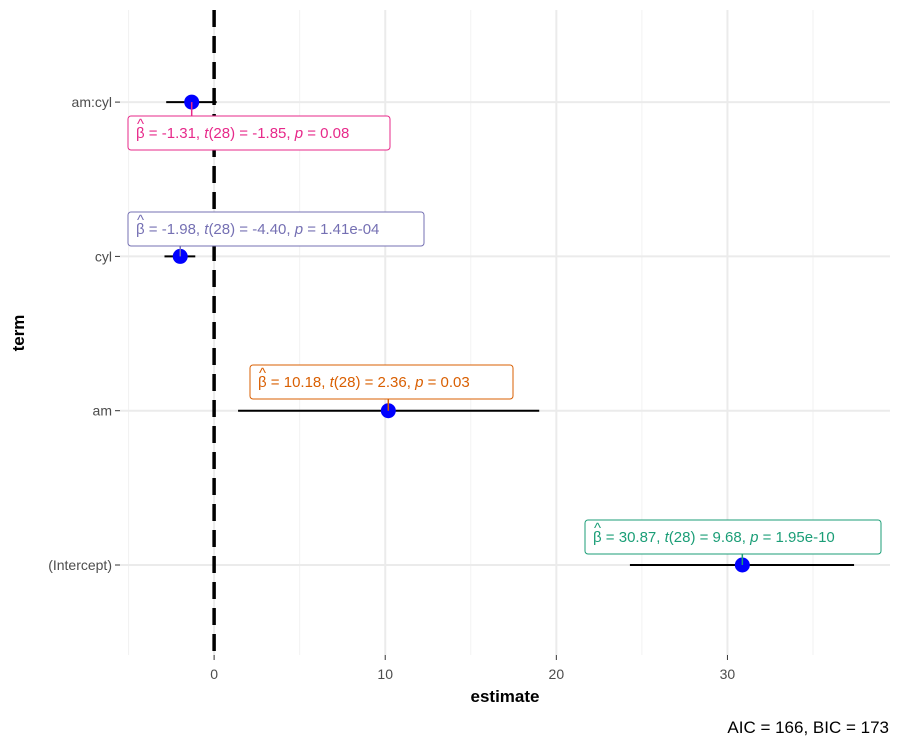 This screenshot has width=900, height=750. Describe the element at coordinates (18, 333) in the screenshot. I see `y-axis-title: term` at that location.